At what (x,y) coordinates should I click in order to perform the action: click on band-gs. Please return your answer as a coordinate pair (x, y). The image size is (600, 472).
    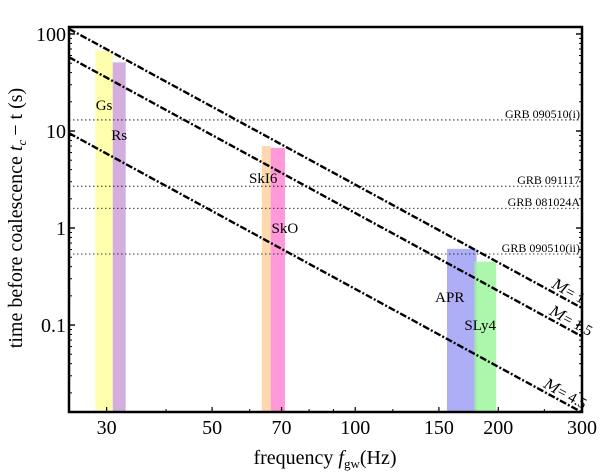
    Looking at the image, I should click on (104, 231).